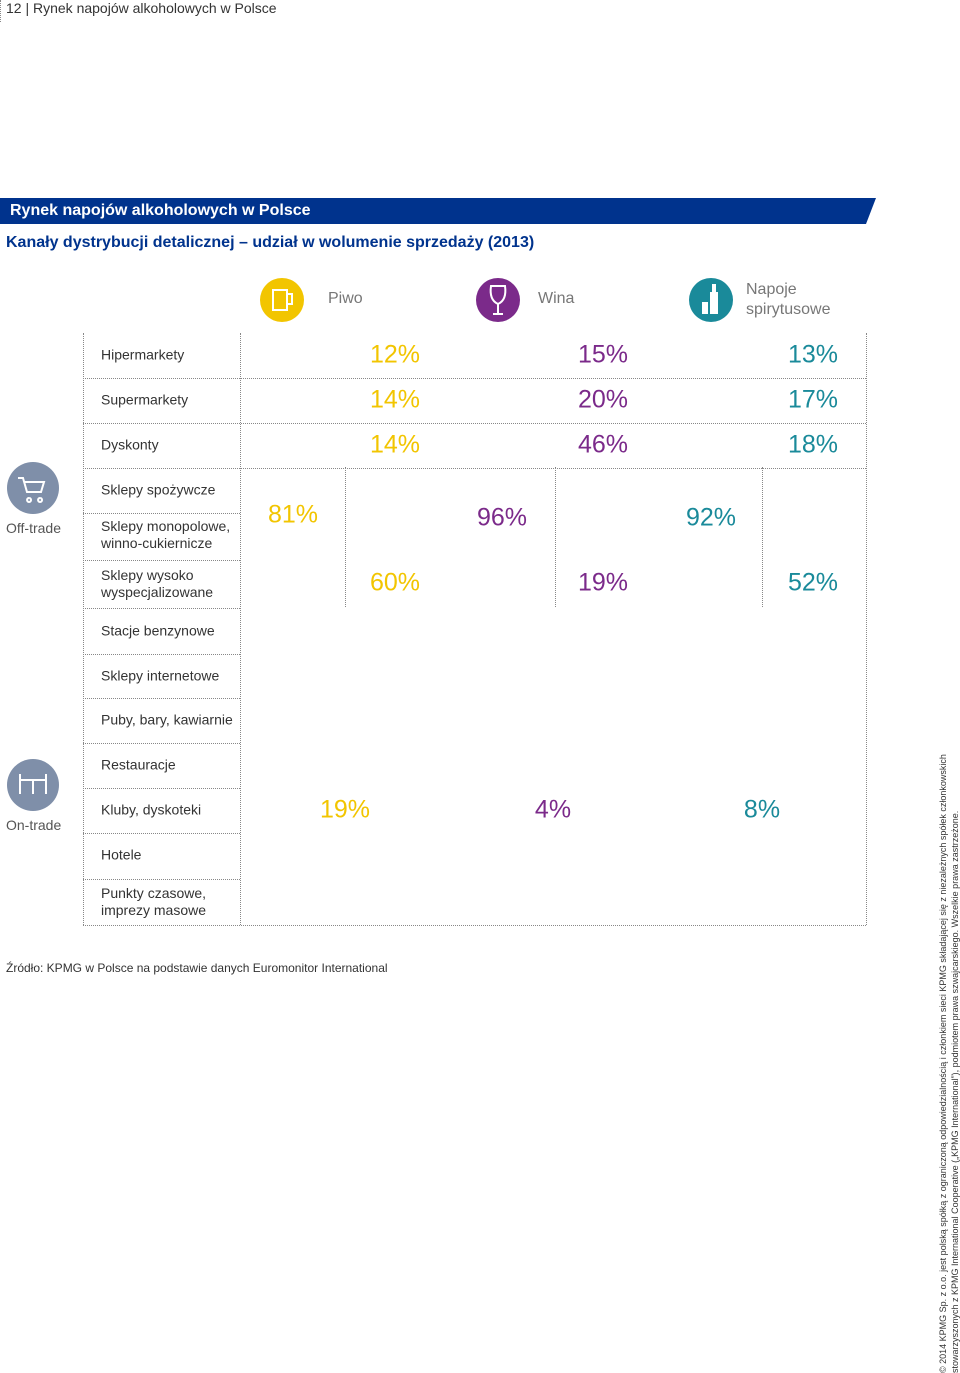 This screenshot has height=1373, width=960. What do you see at coordinates (762, 809) in the screenshot?
I see `cell-value: 8%` at bounding box center [762, 809].